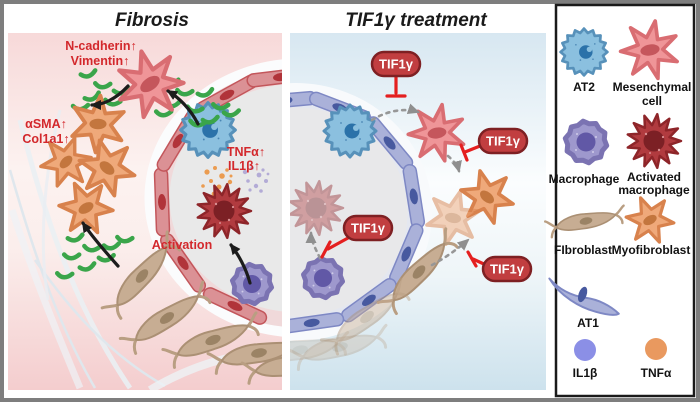 The height and width of the screenshot is (402, 700). I want to click on legend-item-mesenchymal: Mesenchymal cell, so click(652, 60).